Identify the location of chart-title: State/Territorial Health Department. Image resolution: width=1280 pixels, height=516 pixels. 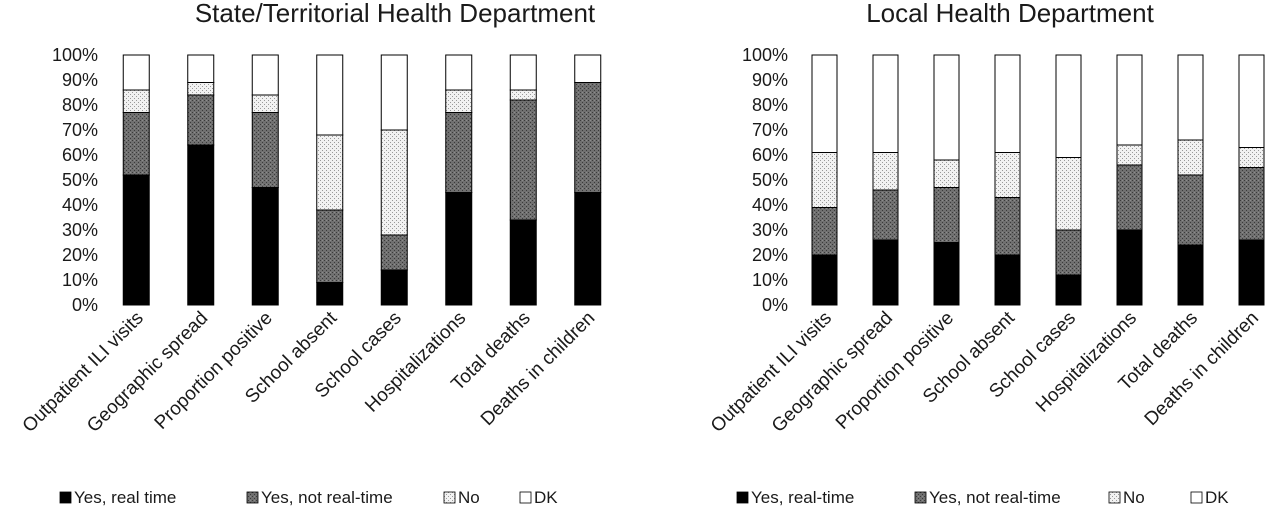
(395, 14).